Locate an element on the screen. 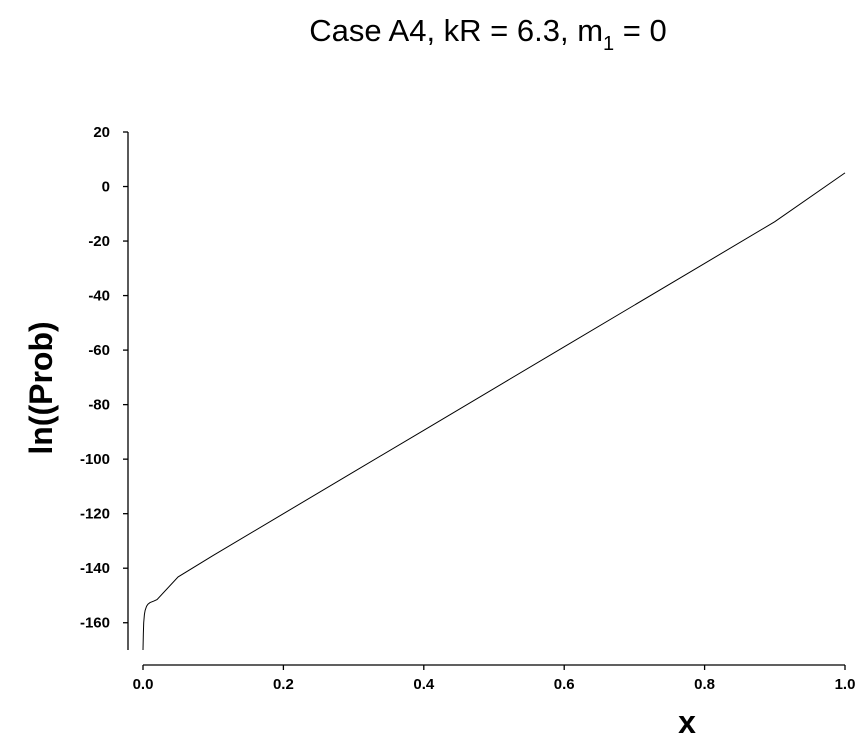 The height and width of the screenshot is (738, 864). x-tick-label: 0.2 is located at coordinates (283, 684).